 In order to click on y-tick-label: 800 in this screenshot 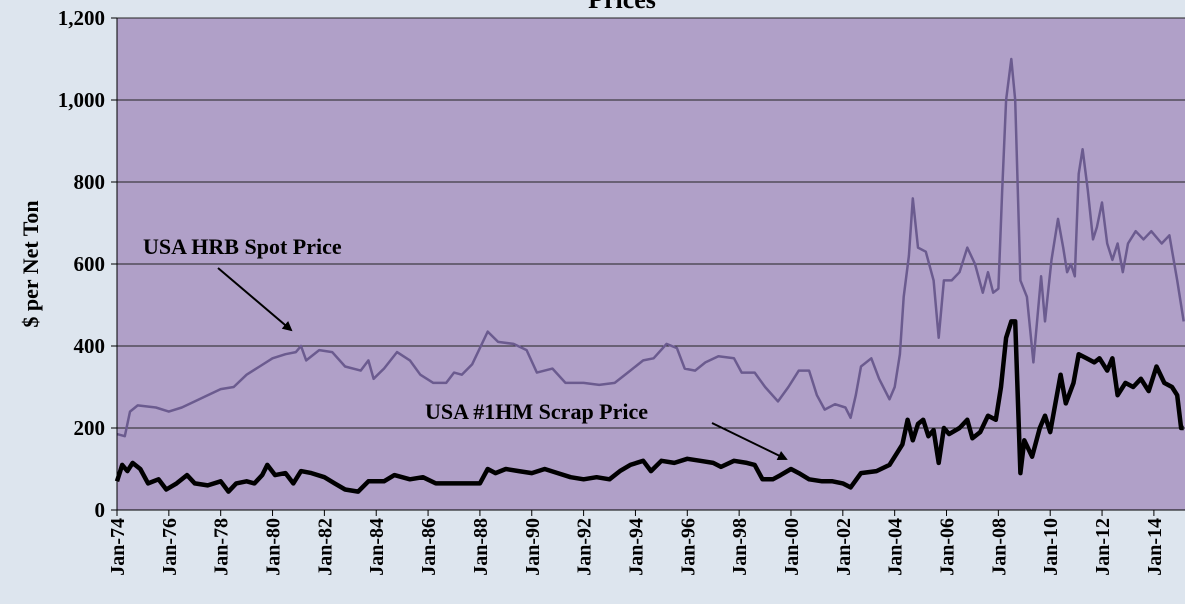, I will do `click(90, 182)`.